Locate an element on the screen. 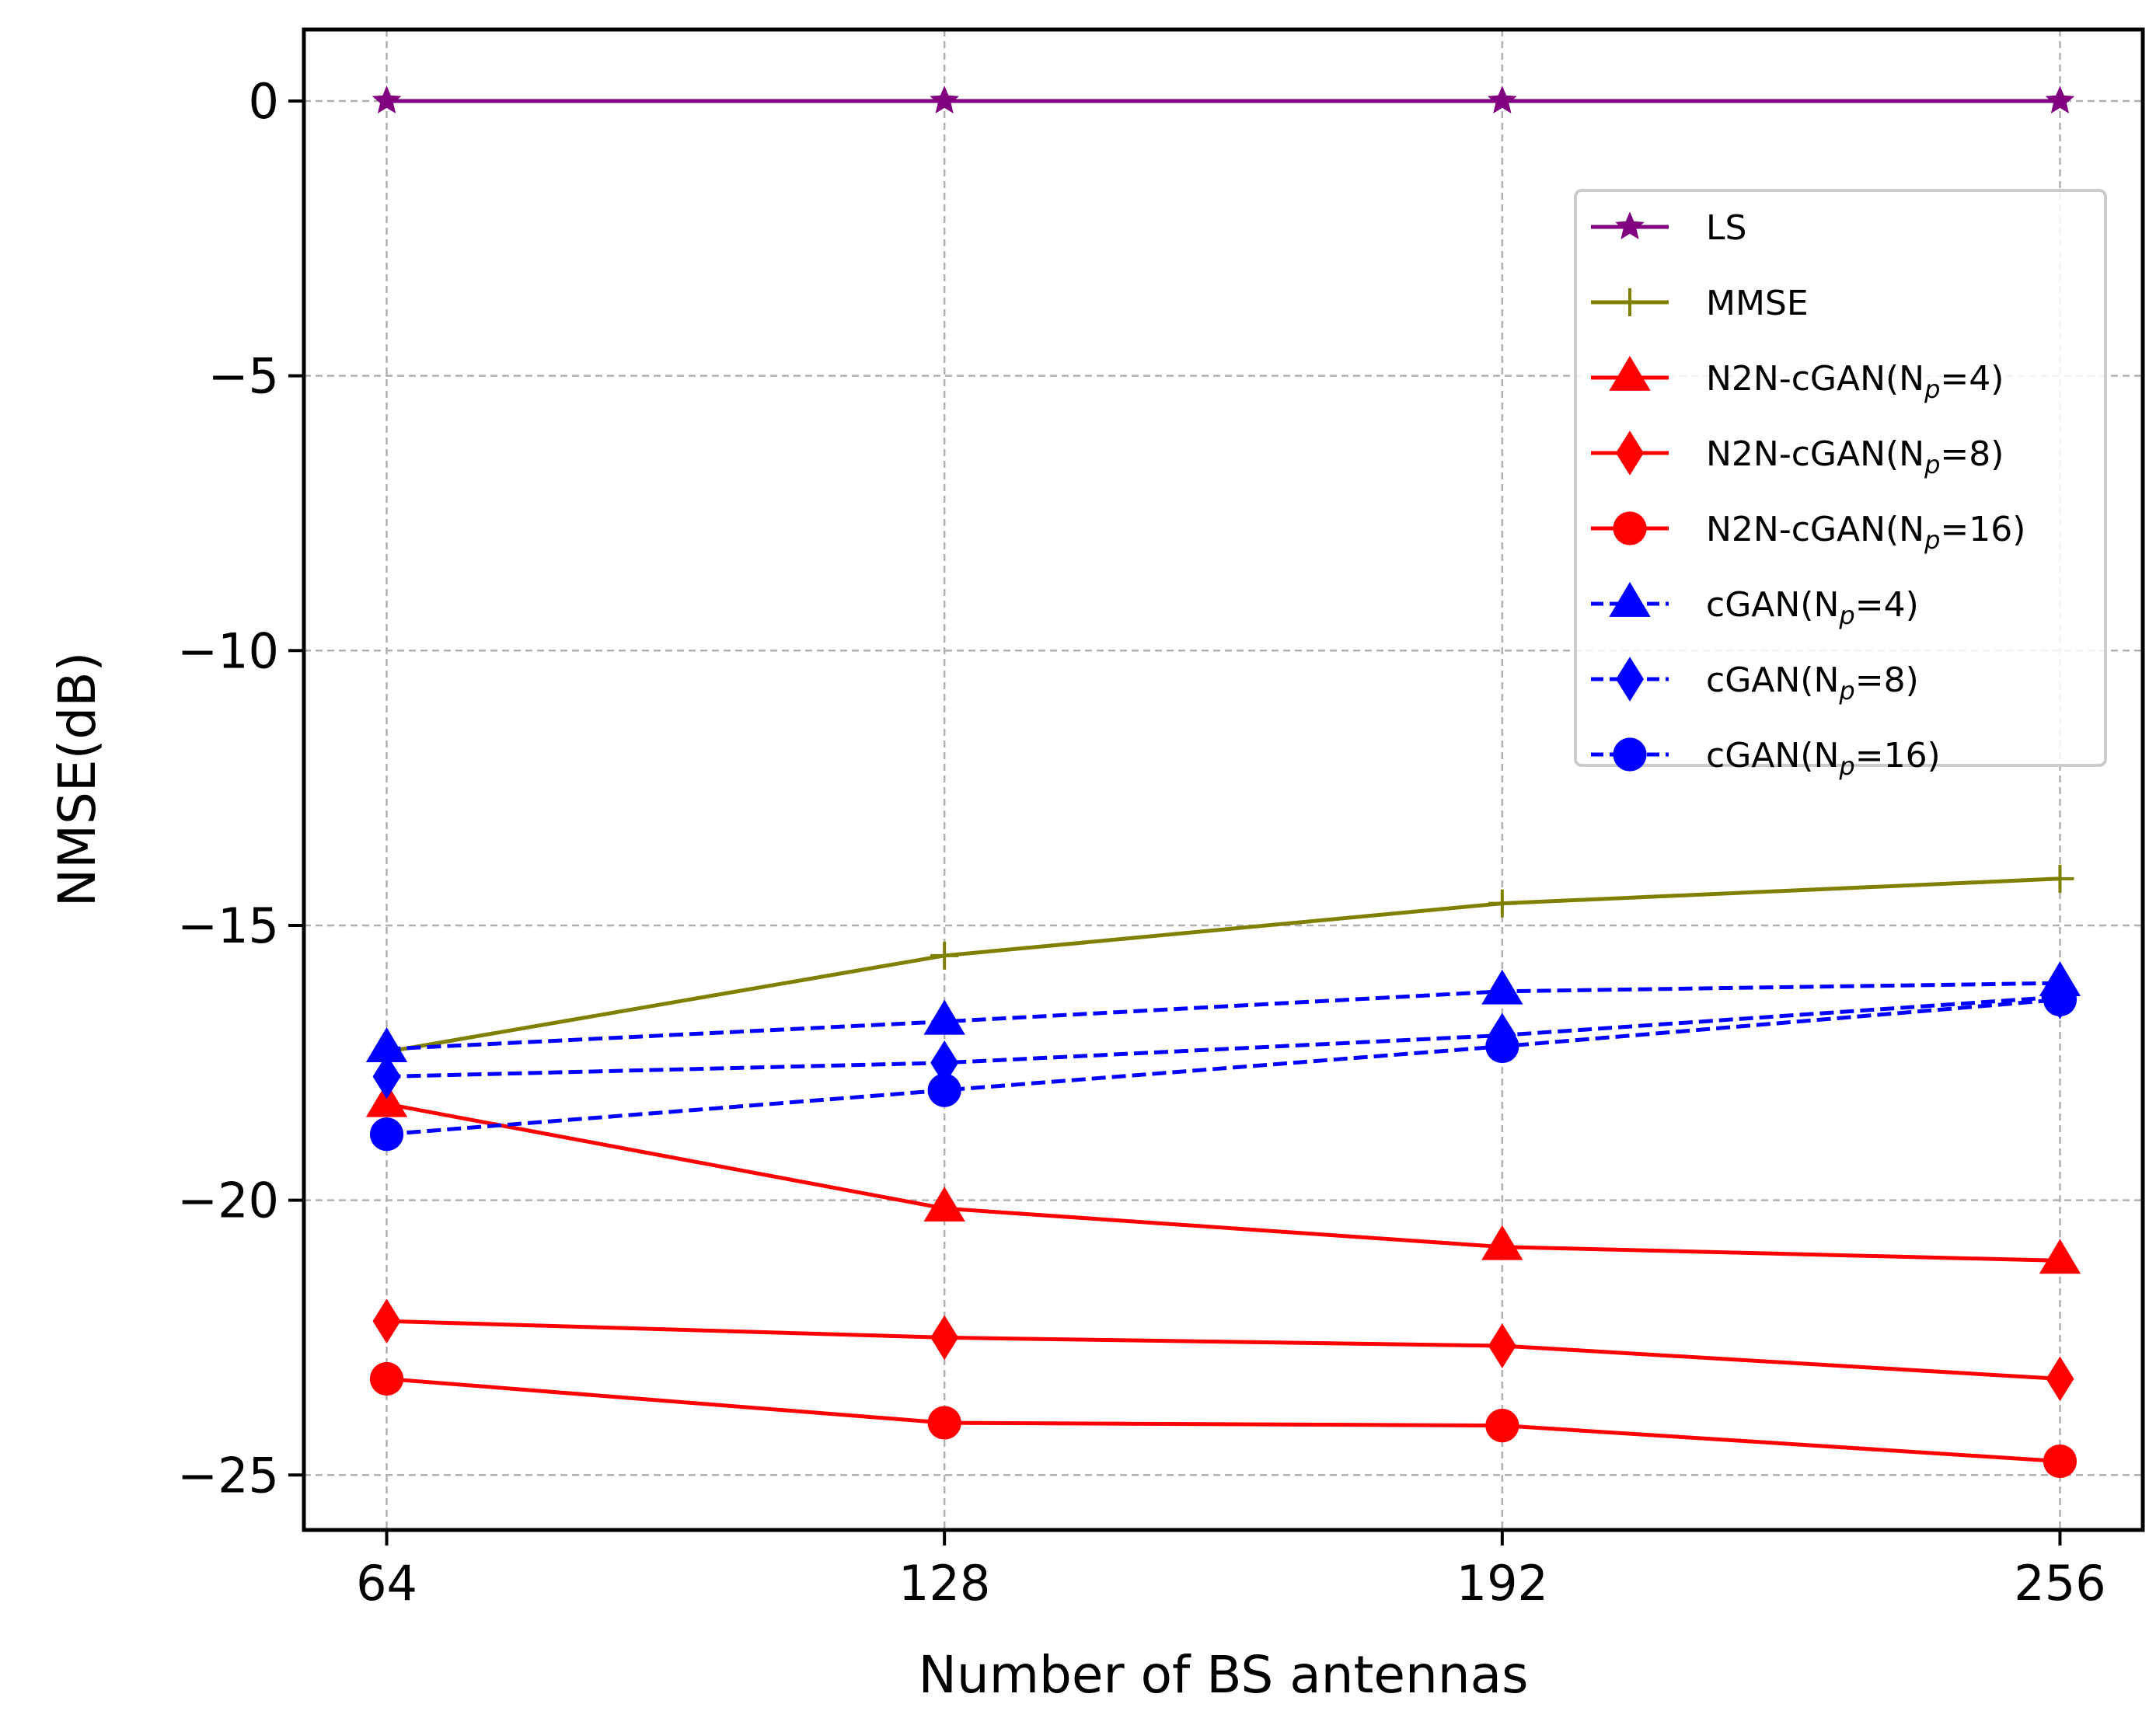 The height and width of the screenshot is (1732, 2156). x-axis-label: Number of BS antennas is located at coordinates (1224, 1675).